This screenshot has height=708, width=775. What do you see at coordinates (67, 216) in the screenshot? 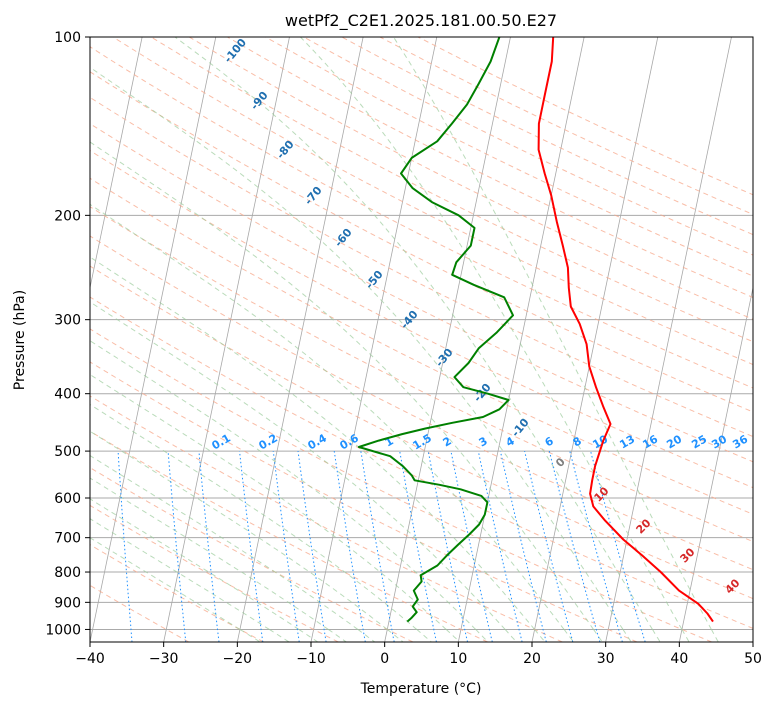
I see `y-tick-label: 200` at bounding box center [67, 216].